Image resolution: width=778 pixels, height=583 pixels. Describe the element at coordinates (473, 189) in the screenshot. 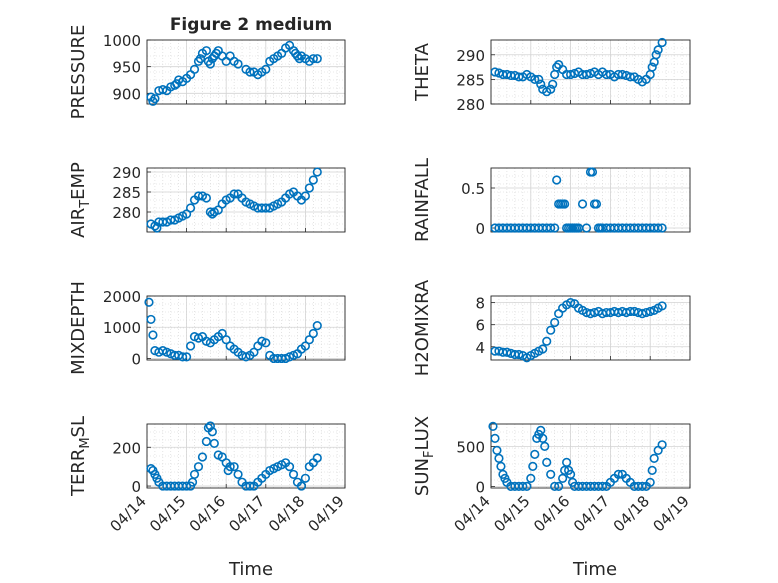

I see `y-tick-label: 0.5` at that location.